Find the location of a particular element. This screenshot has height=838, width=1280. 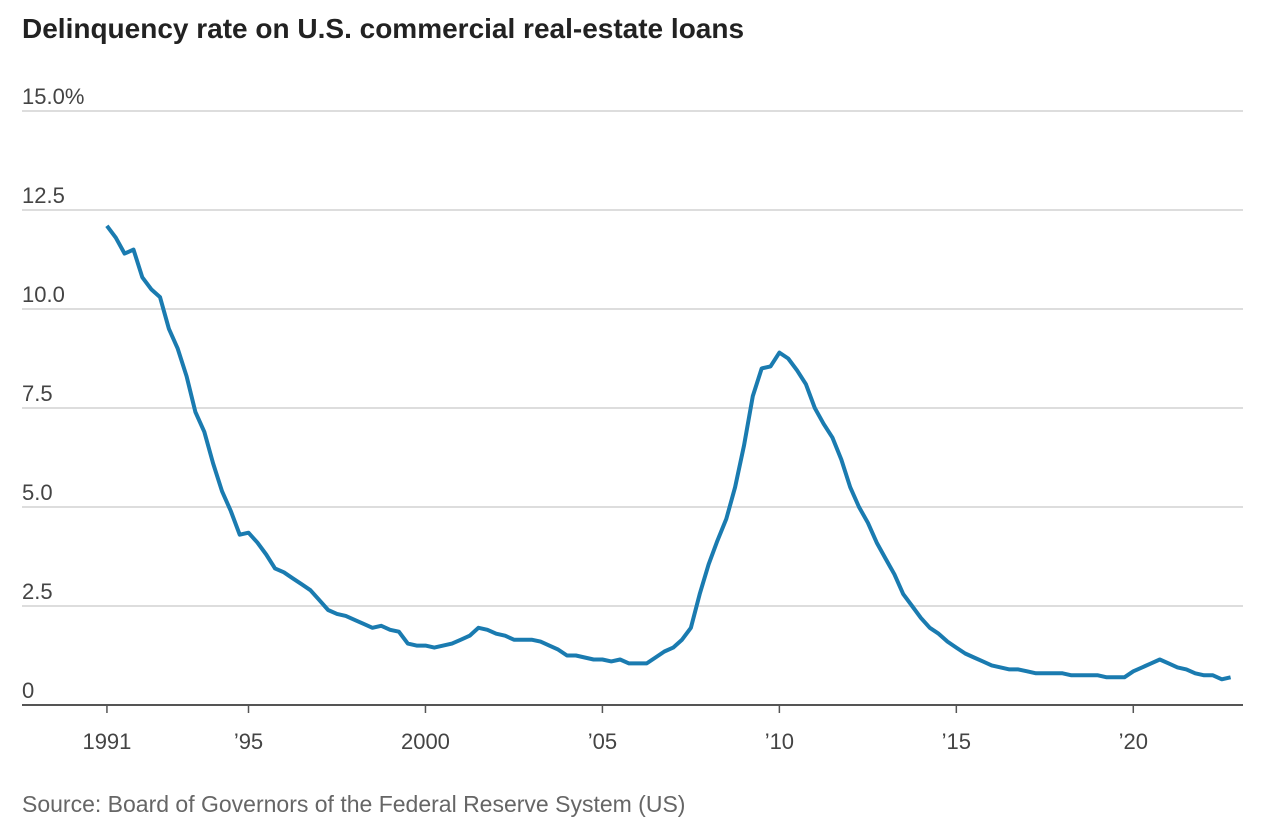

y-tick-label: 15.0% is located at coordinates (53, 96).